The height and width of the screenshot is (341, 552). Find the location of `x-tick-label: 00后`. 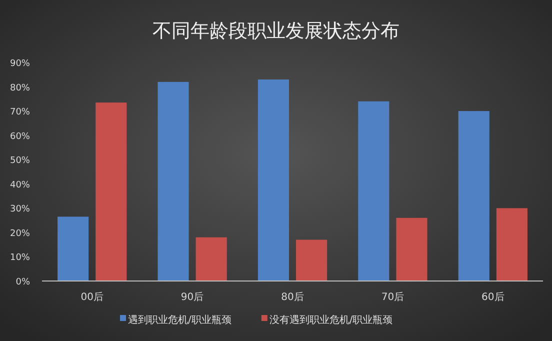

x-tick-label: 00后 is located at coordinates (92, 297).